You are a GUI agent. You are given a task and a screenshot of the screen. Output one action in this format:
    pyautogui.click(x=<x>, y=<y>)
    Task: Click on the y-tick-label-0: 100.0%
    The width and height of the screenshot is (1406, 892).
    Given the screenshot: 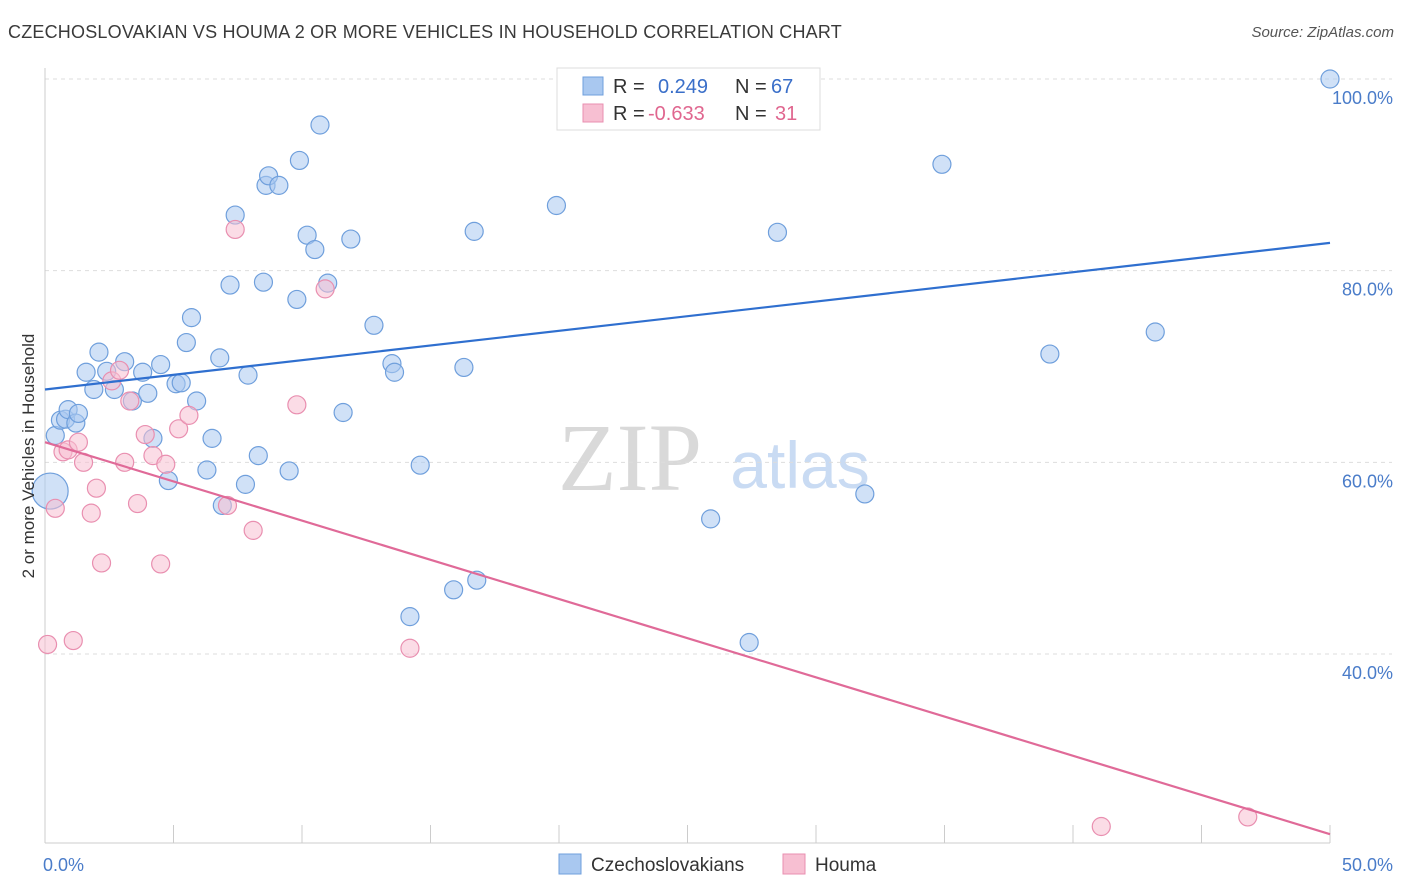 What is the action you would take?
    pyautogui.click(x=1362, y=98)
    